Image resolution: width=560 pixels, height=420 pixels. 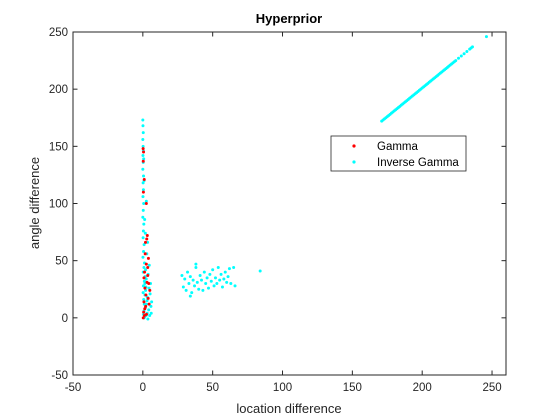 I want to click on x-axis-label: location difference, so click(x=288, y=408).